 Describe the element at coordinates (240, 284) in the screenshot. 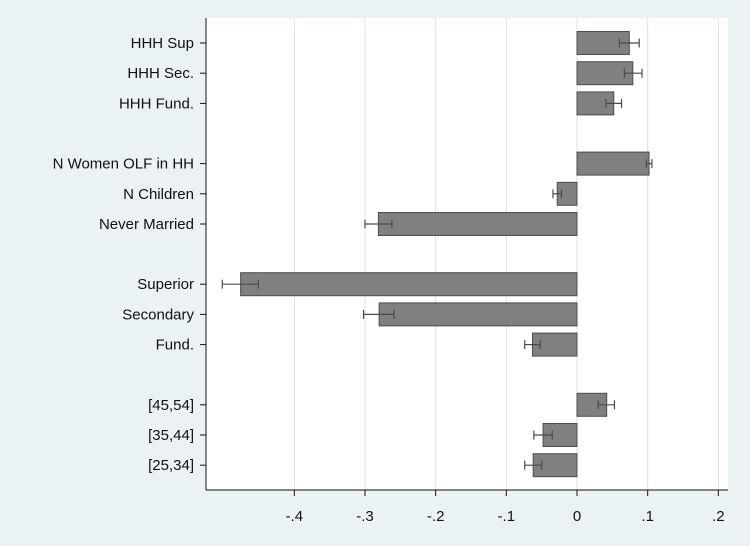

I see `error-bar-superior` at that location.